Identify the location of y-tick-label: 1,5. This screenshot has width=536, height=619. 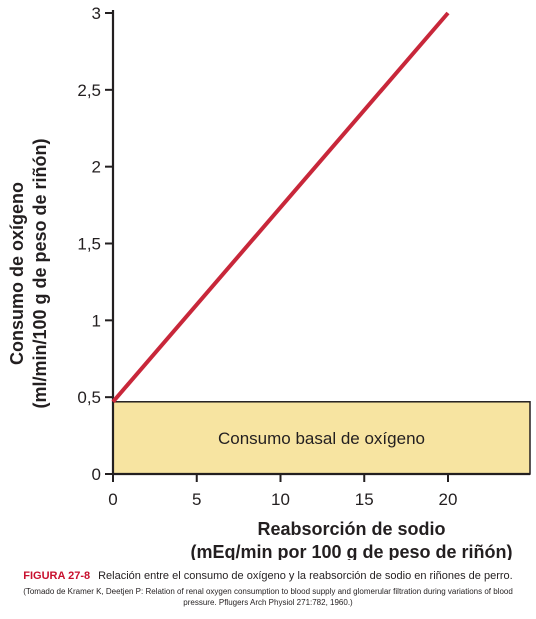
(89, 244).